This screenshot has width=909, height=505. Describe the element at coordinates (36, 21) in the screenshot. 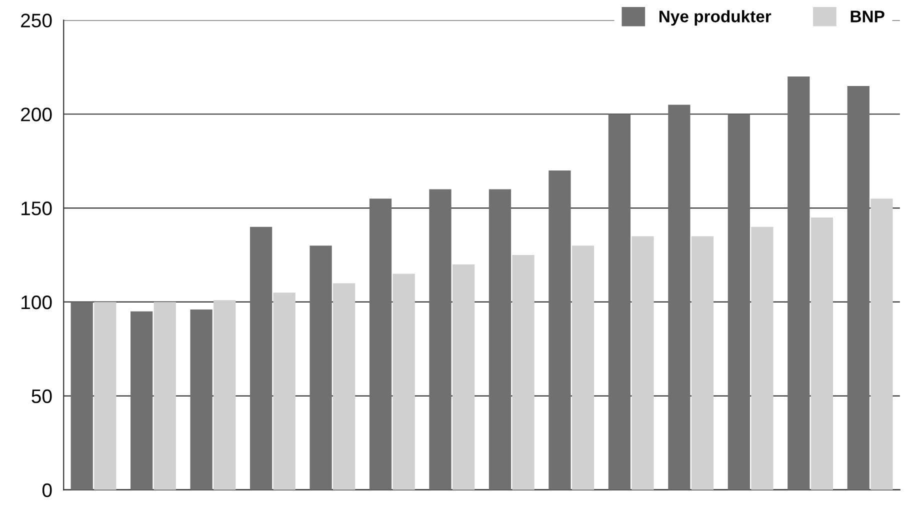

I see `y-tick-label: 250` at that location.